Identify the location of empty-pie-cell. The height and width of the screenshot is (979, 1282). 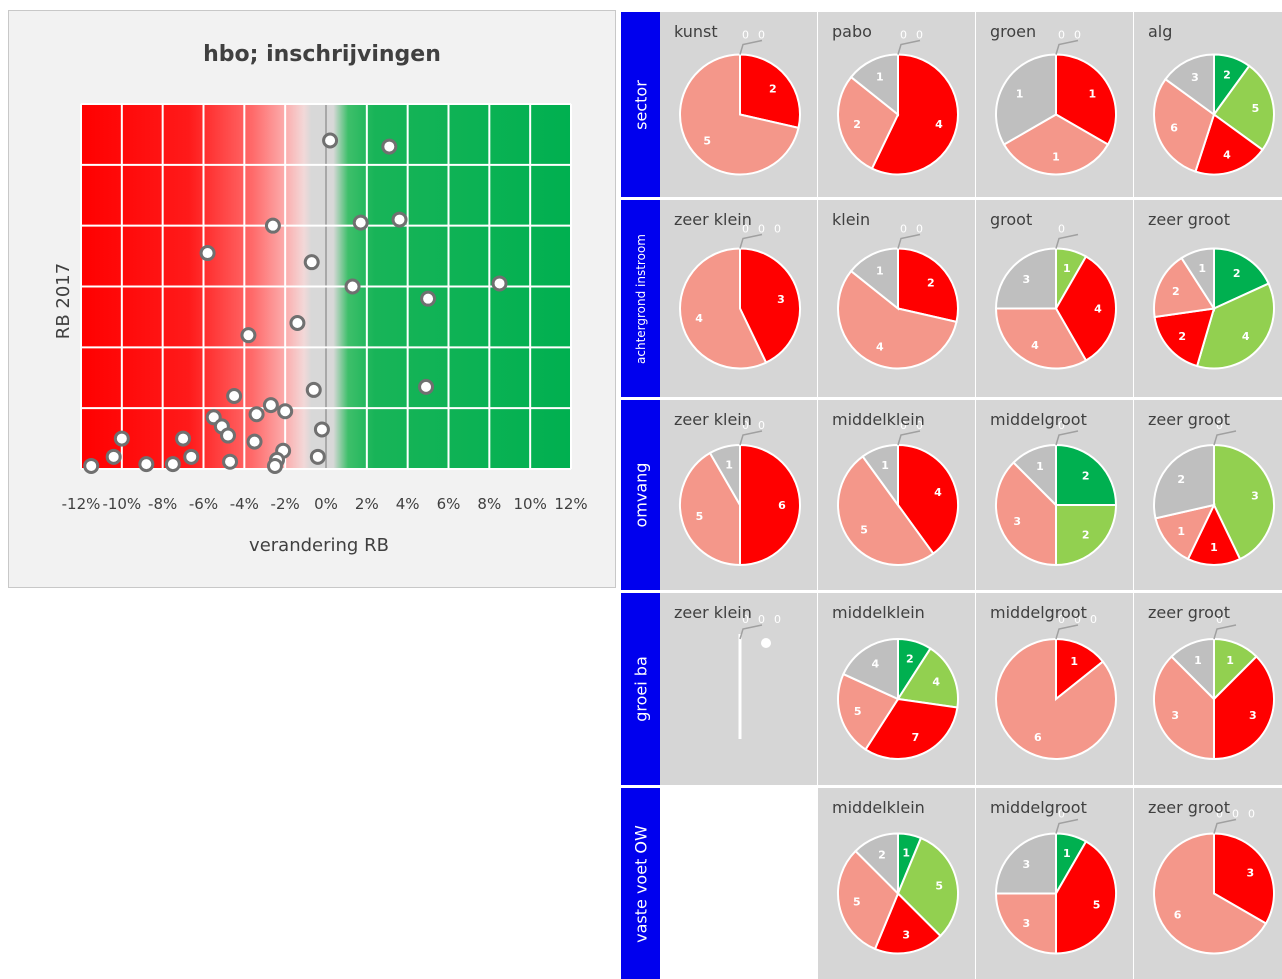
(738, 883).